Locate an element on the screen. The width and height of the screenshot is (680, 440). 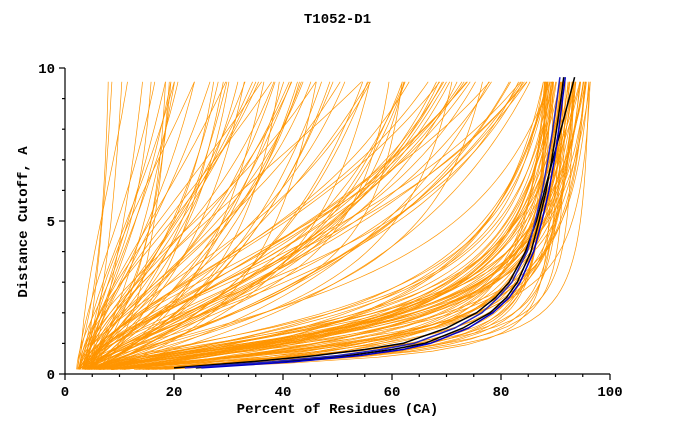
x-tick-label: 80 is located at coordinates (501, 393).